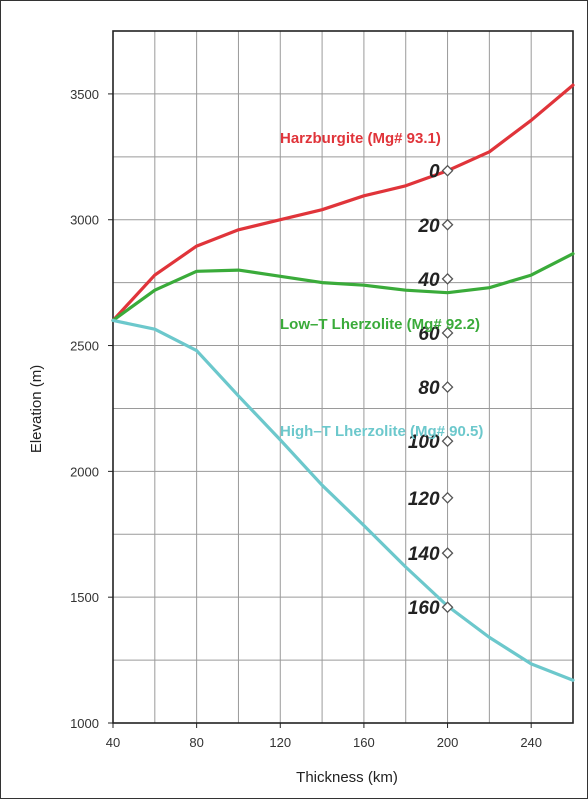  What do you see at coordinates (428, 280) in the screenshot?
I see `annotation-label: 40` at bounding box center [428, 280].